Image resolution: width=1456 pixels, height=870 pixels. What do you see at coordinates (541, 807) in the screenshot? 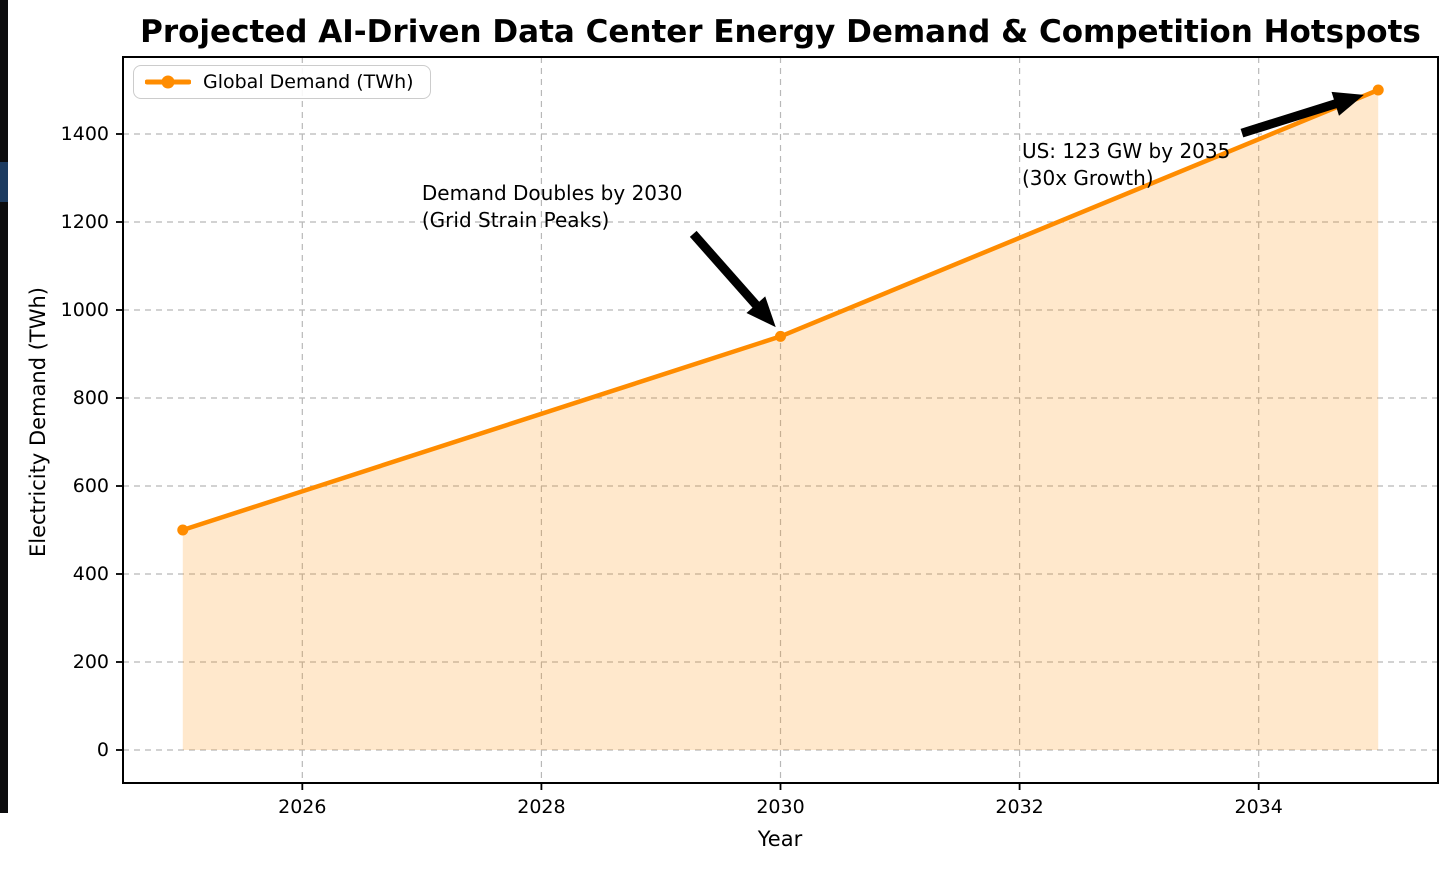
I see `x-tick-label-2028: 2028` at bounding box center [541, 807].